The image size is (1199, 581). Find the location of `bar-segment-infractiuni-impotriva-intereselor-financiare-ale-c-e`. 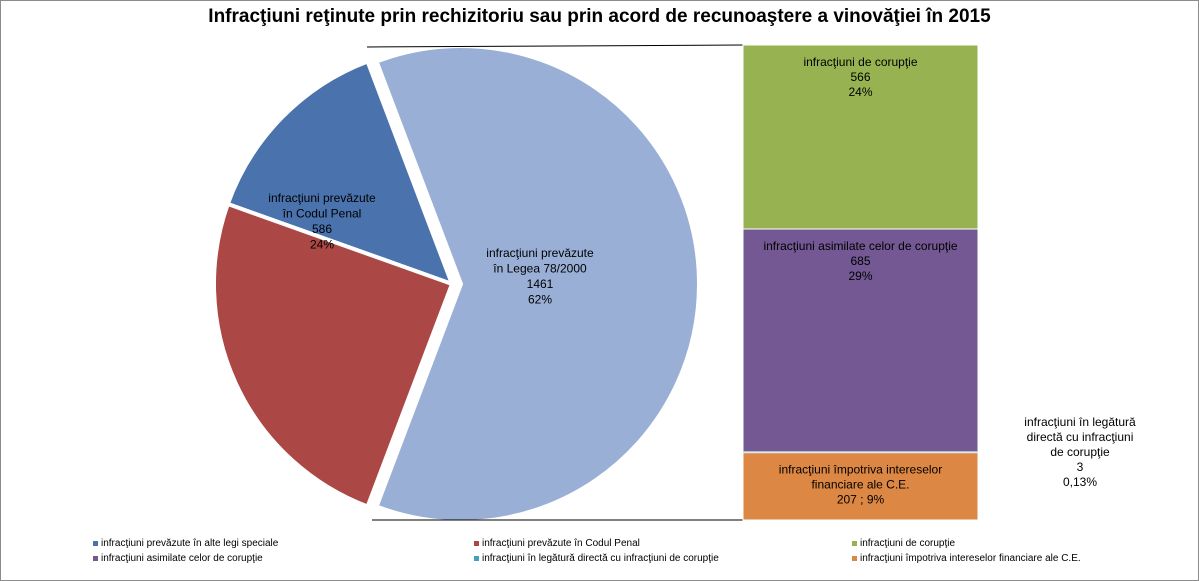

bar-segment-infractiuni-impotriva-intereselor-financiare-ale-c-e is located at coordinates (860, 486).